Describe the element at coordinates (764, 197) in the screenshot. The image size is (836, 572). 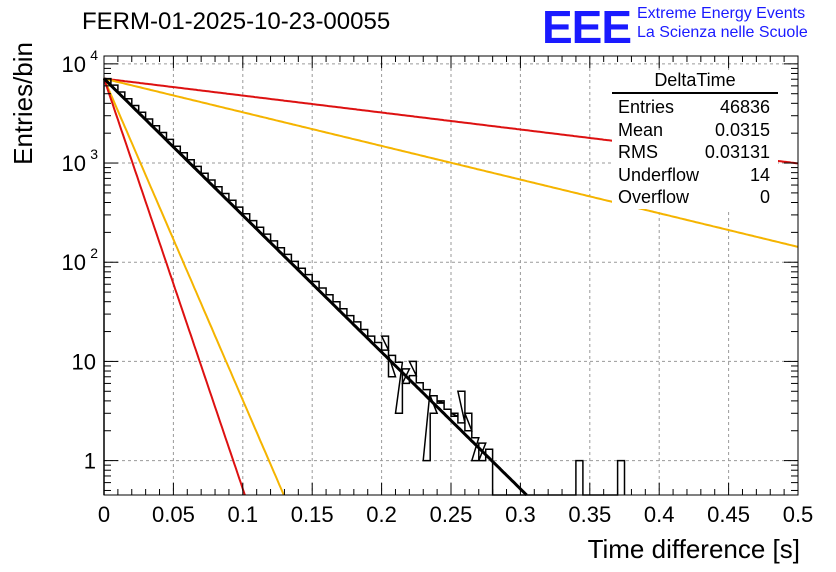
I see `stats-value: 0` at that location.